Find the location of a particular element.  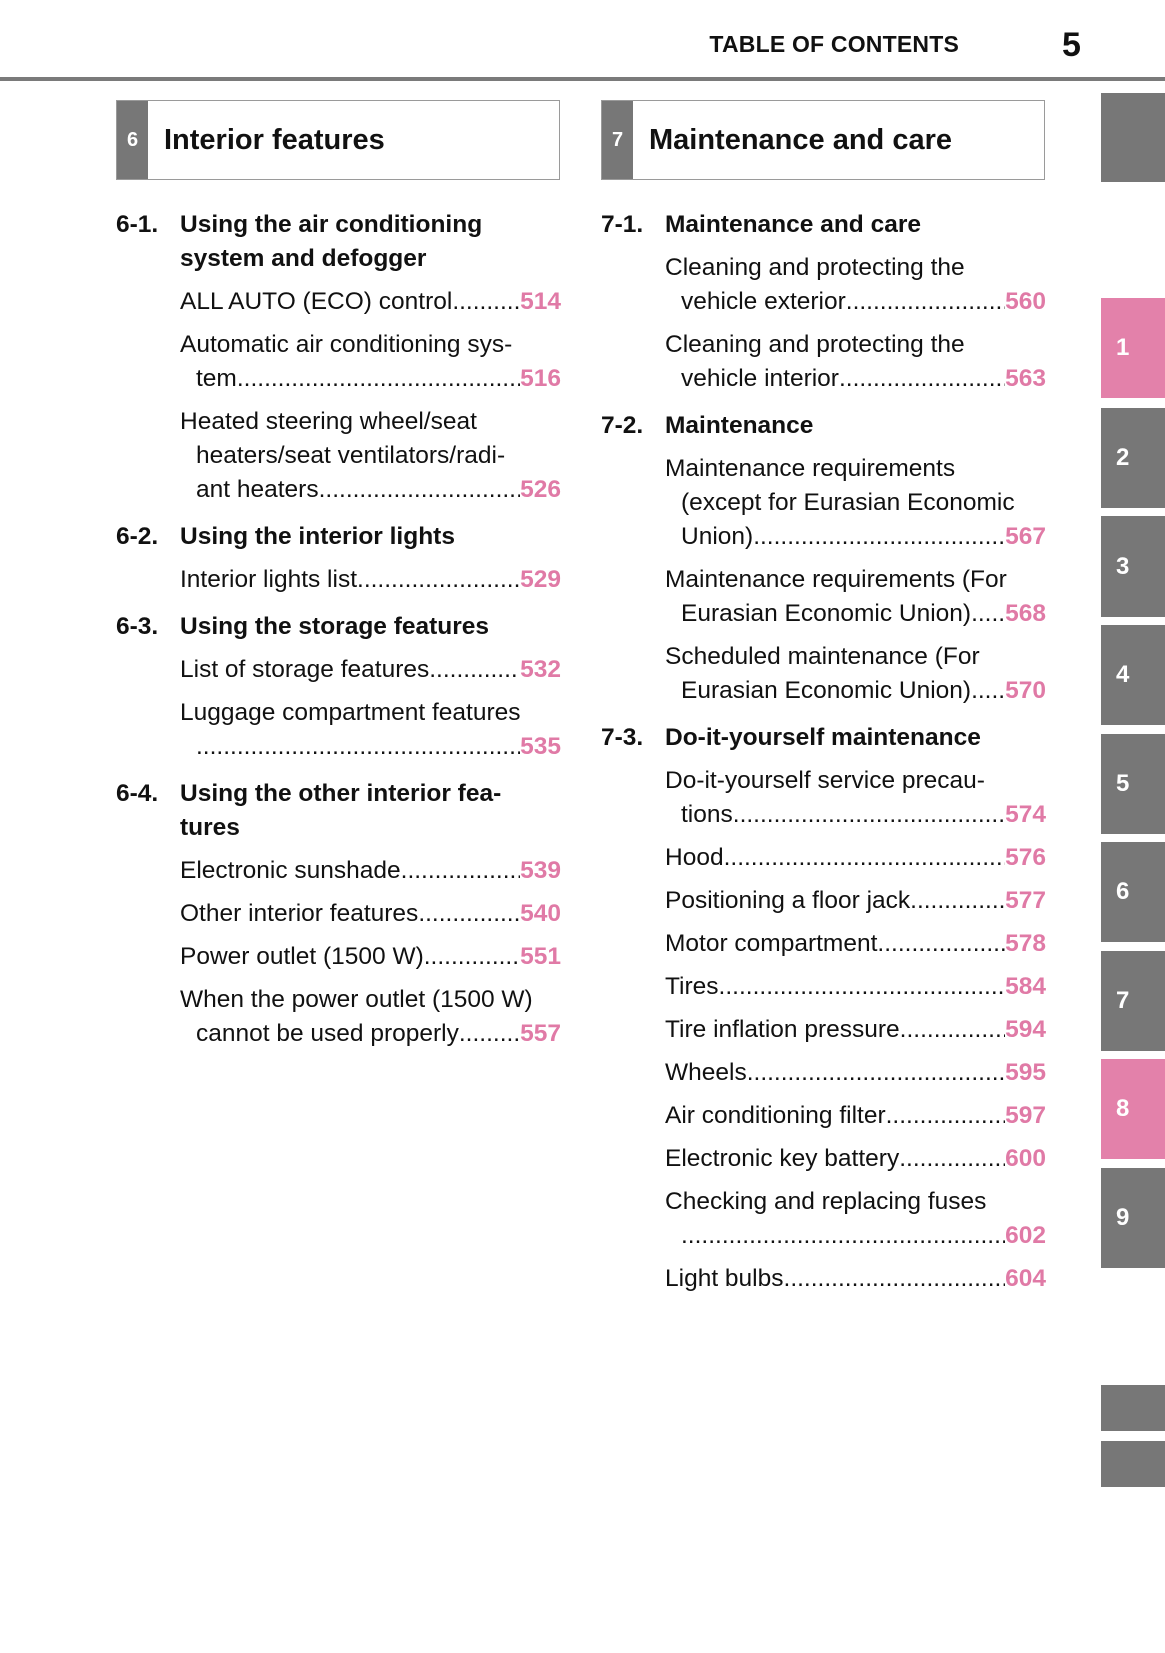

page-link: 594 is located at coordinates (1025, 1029).